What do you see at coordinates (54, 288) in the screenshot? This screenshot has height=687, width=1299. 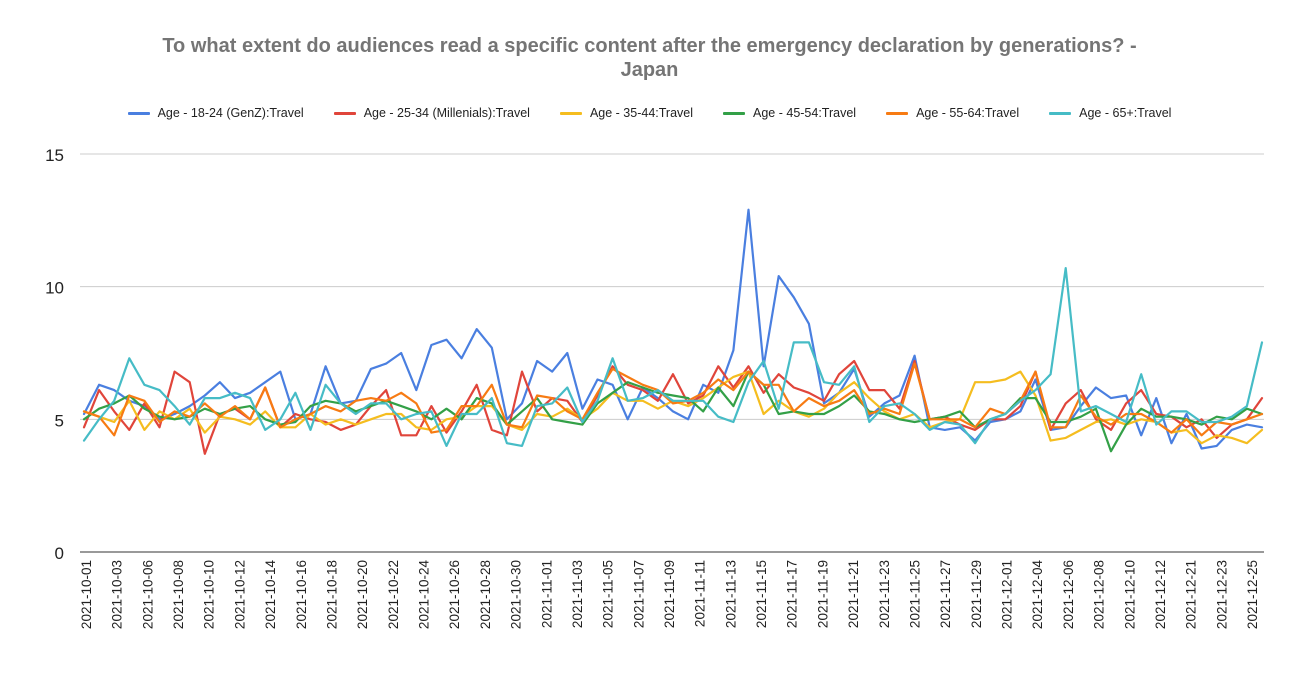 I see `y-tick-label: 10` at bounding box center [54, 288].